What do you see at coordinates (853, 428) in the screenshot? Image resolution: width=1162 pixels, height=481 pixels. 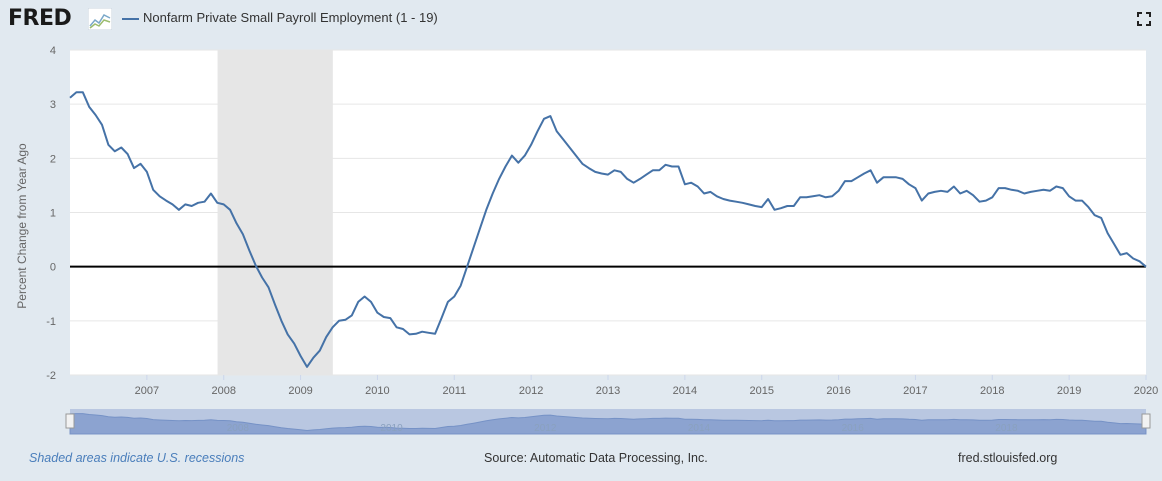 I see `navigator-year-label: 2016` at bounding box center [853, 428].